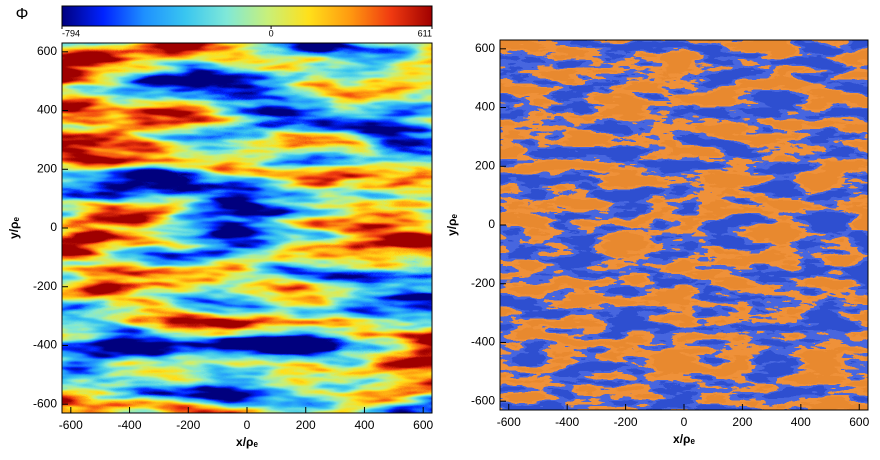  What do you see at coordinates (247, 16) in the screenshot?
I see `colorbar` at bounding box center [247, 16].